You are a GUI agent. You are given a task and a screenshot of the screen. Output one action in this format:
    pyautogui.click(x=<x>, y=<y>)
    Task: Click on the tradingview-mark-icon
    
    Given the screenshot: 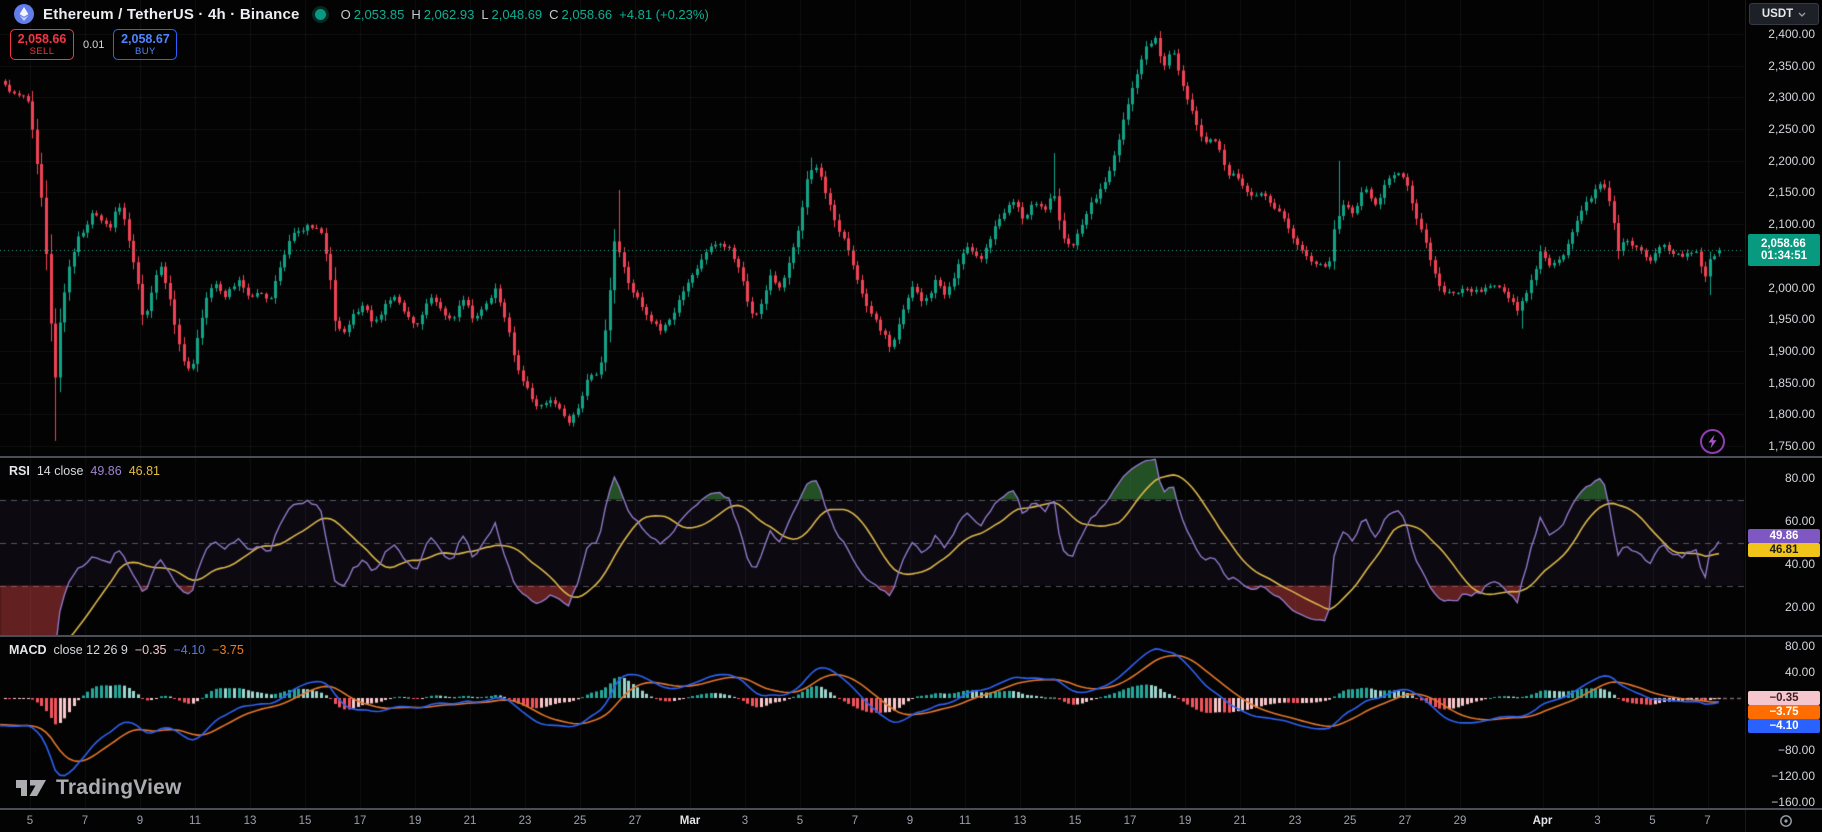 What is the action you would take?
    pyautogui.click(x=31, y=788)
    